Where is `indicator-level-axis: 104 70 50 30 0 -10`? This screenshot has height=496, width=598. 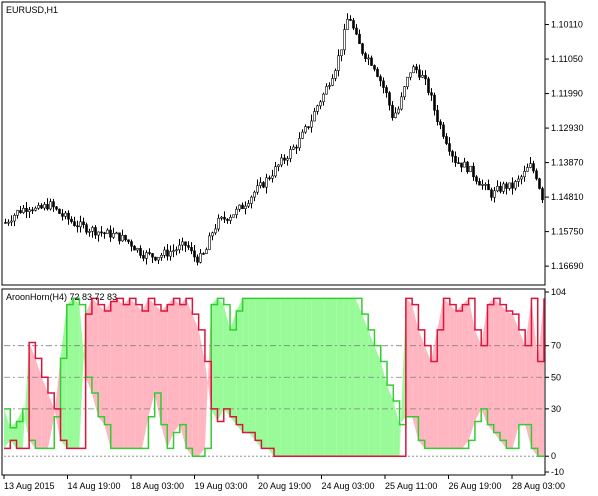 indicator-level-axis: 104 70 50 30 0 -10 is located at coordinates (555, 382).